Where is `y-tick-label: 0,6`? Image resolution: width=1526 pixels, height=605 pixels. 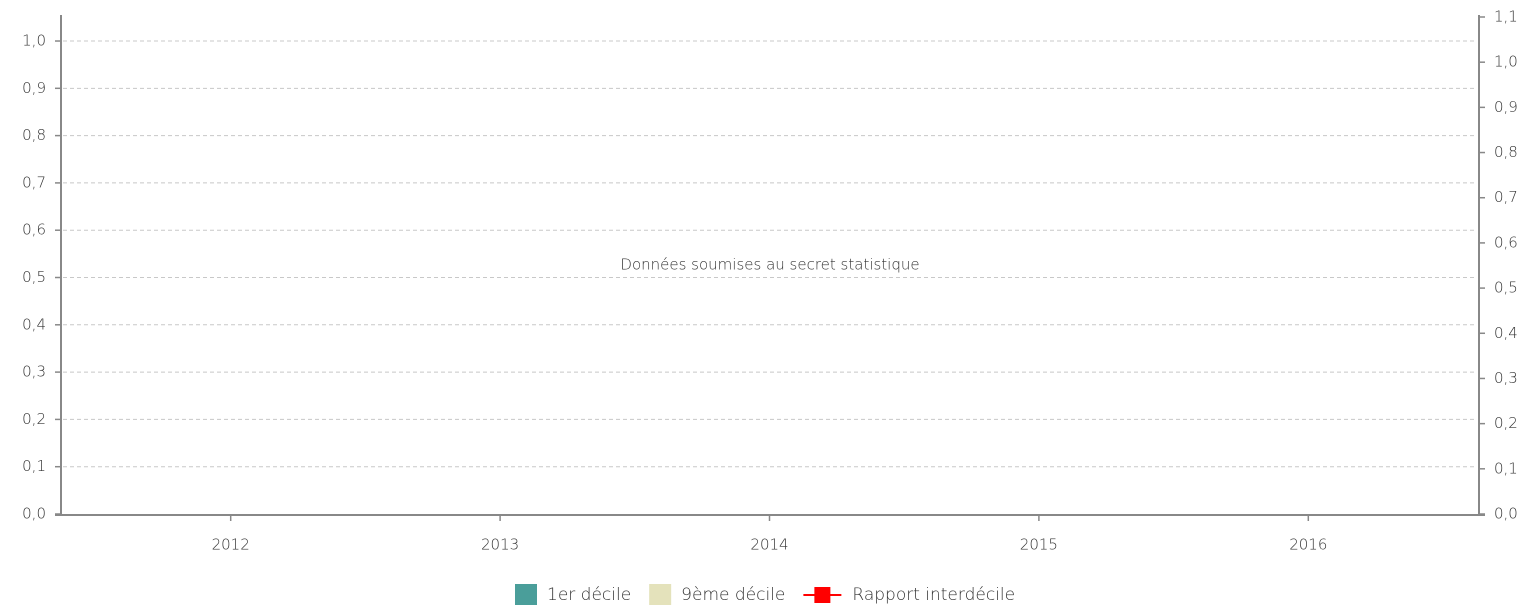 y-tick-label: 0,6 is located at coordinates (34, 230).